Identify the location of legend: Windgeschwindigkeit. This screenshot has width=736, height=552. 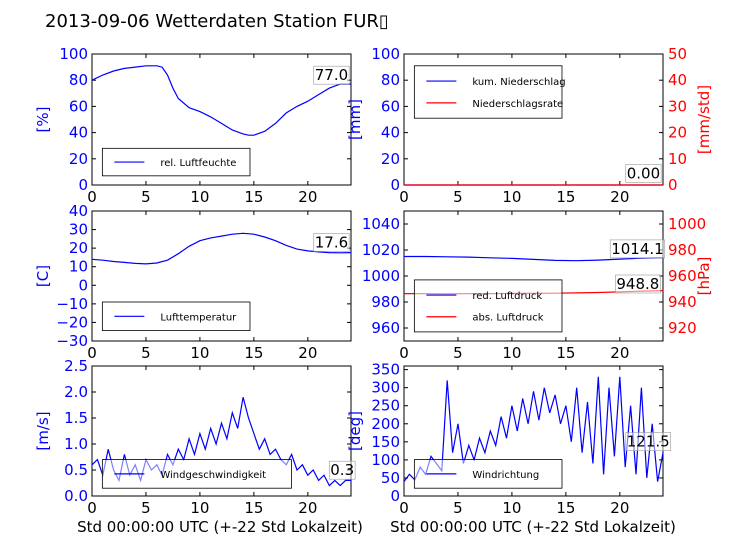
(196, 474).